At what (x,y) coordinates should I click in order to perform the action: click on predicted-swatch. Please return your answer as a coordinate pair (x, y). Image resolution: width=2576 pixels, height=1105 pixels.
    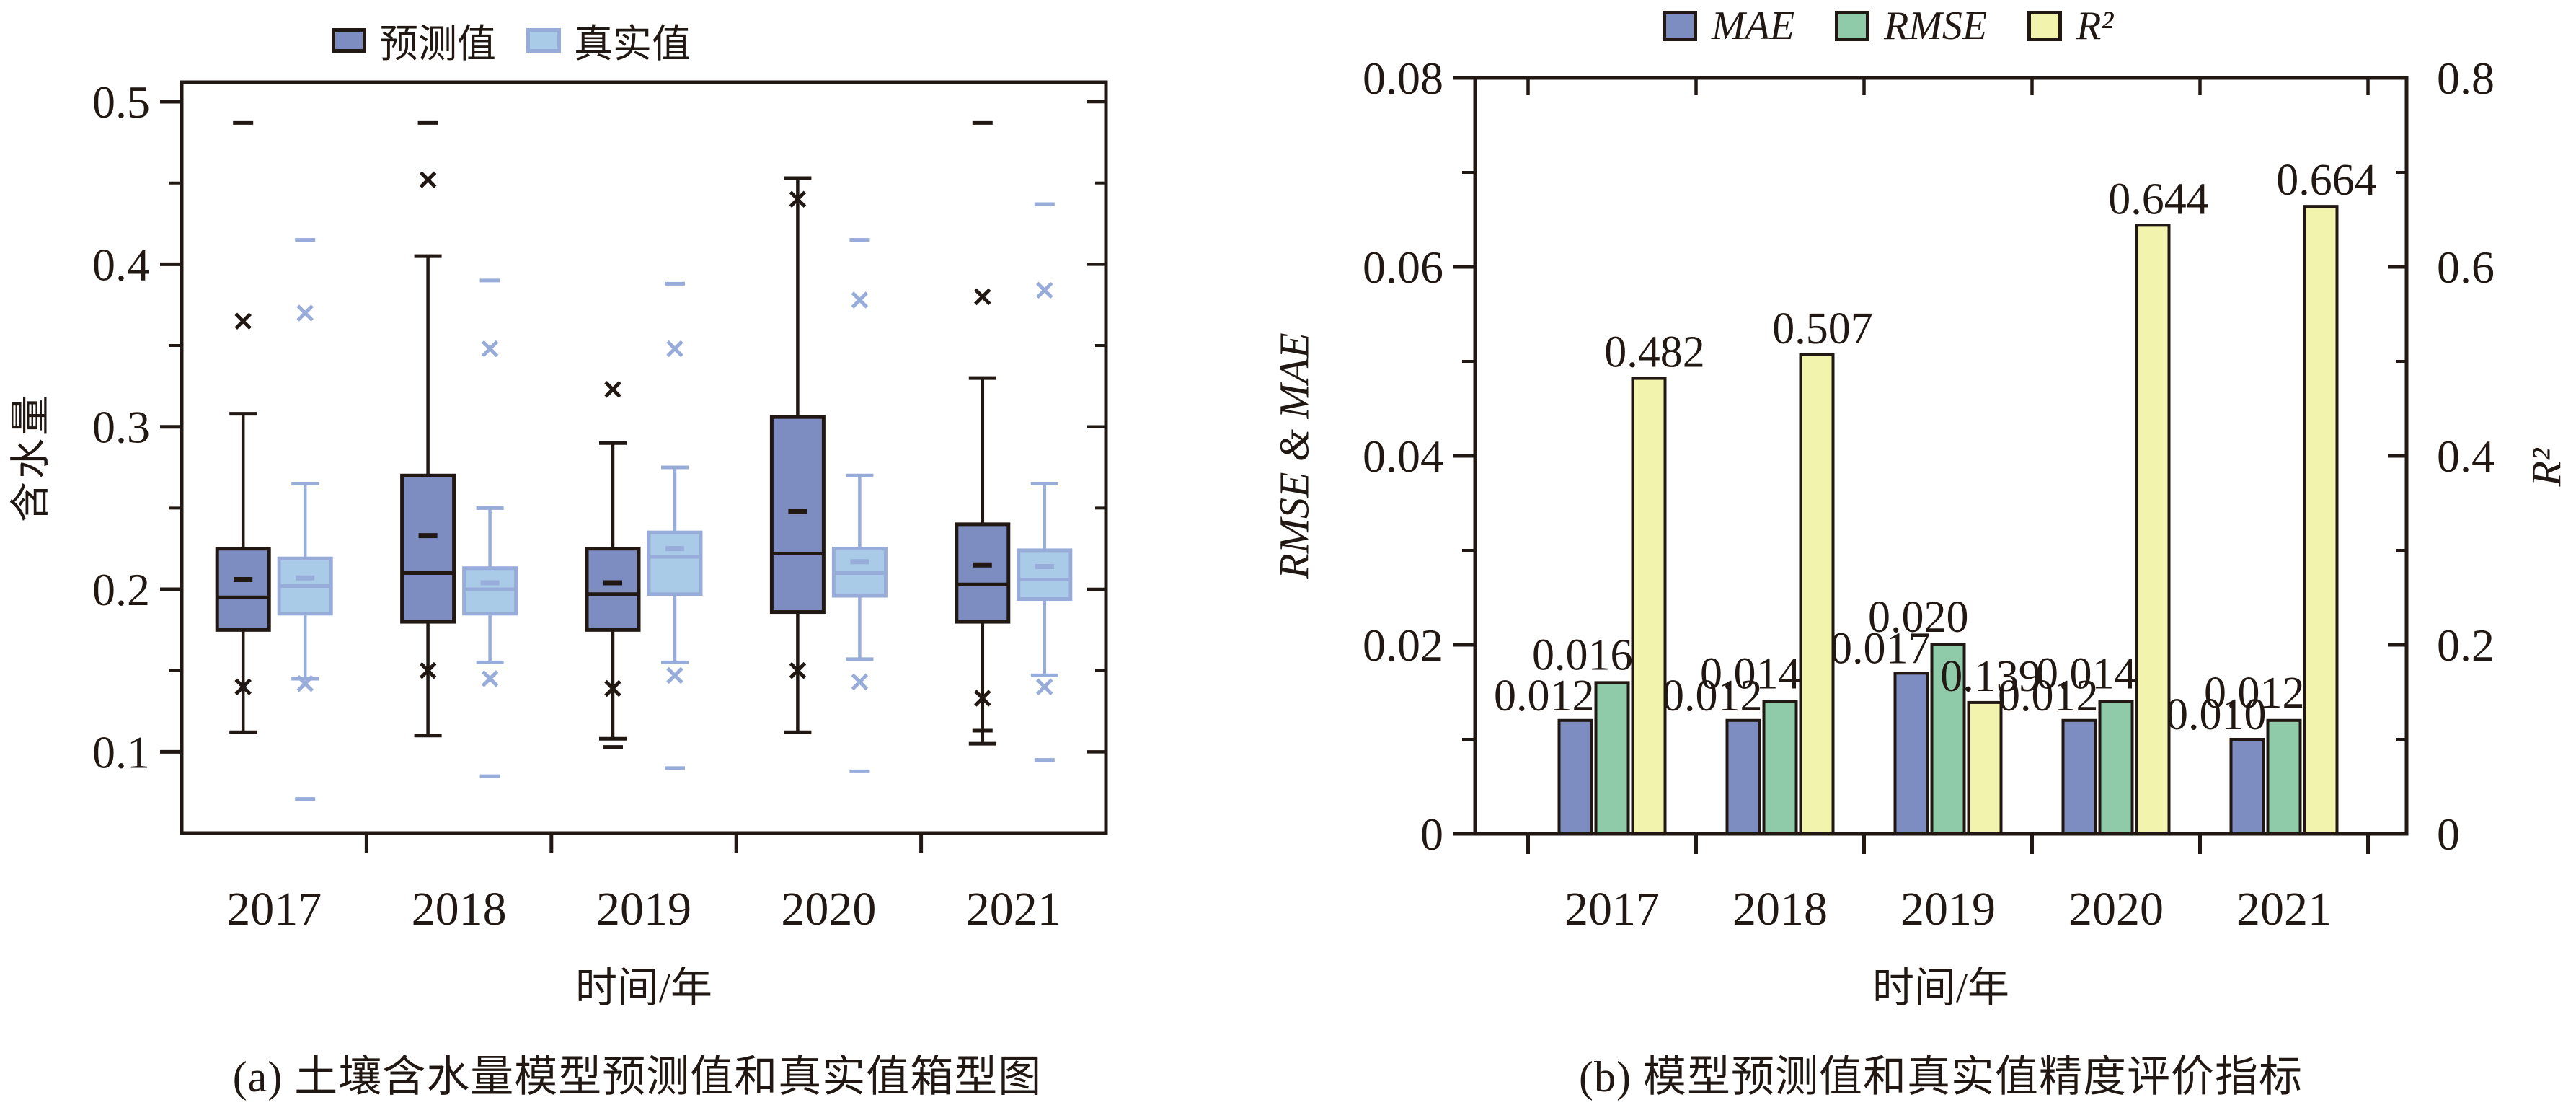
    Looking at the image, I should click on (349, 40).